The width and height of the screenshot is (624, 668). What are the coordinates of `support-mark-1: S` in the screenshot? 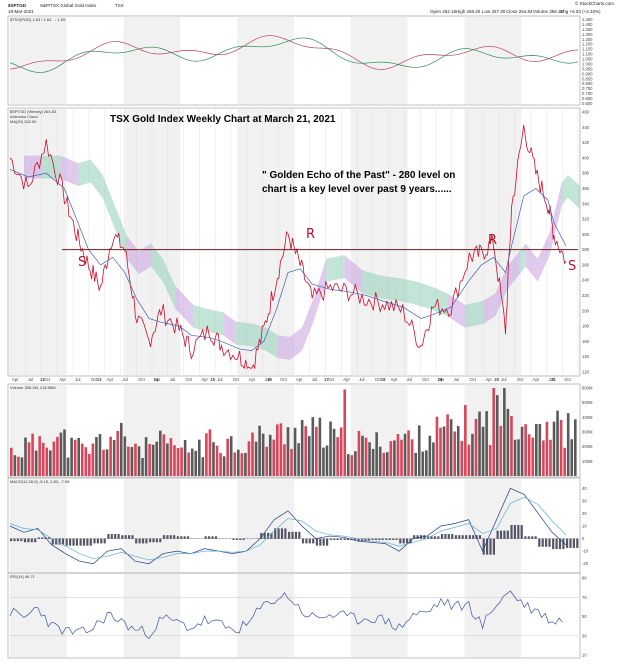 It's located at (82, 262).